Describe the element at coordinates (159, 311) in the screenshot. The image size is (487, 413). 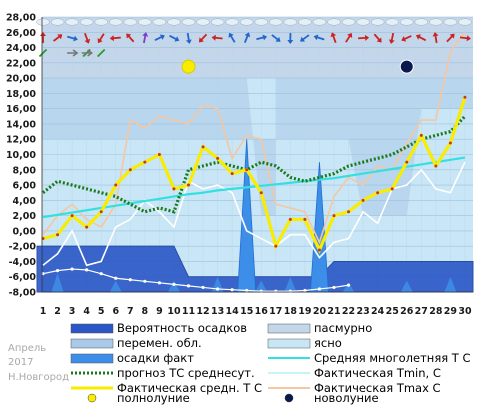
I see `x-tick-label: 9` at that location.